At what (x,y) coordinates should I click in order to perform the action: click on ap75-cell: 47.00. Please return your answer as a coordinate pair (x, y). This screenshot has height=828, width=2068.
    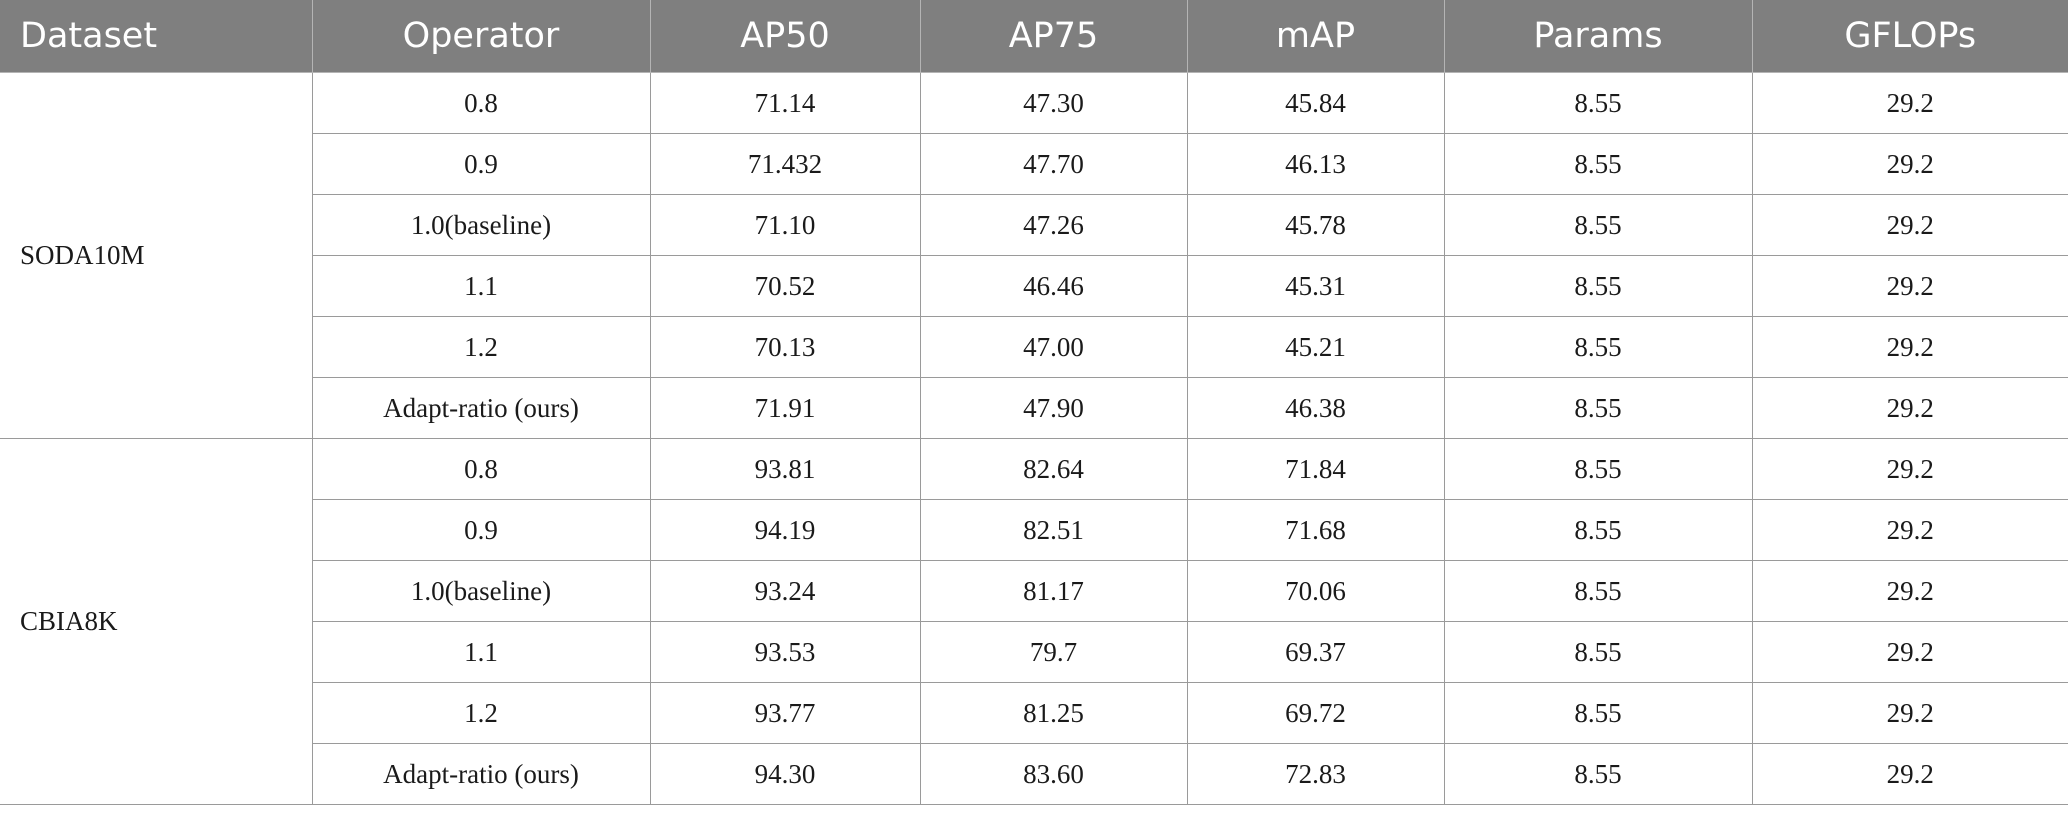
    Looking at the image, I should click on (1053, 347).